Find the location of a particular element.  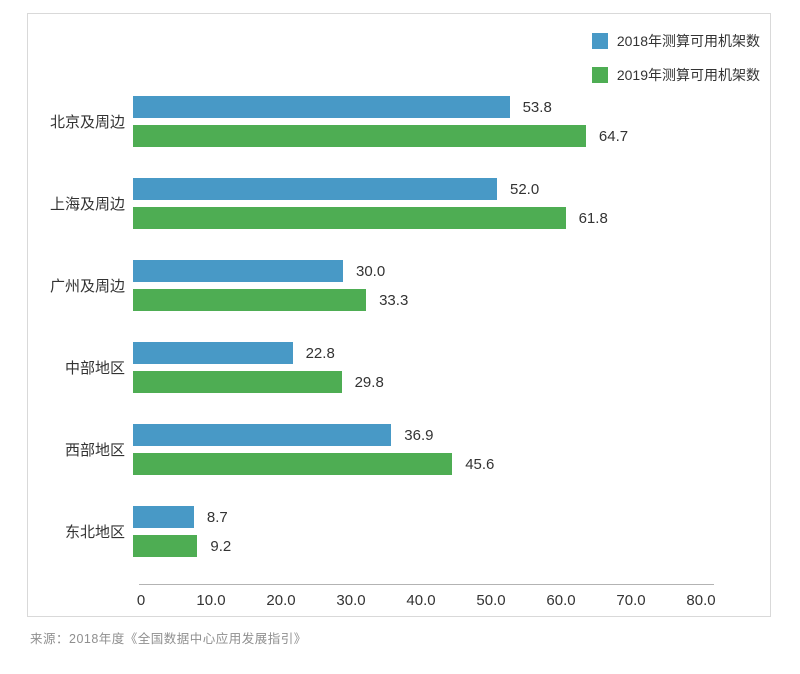

value-label: 61.8 is located at coordinates (593, 218).